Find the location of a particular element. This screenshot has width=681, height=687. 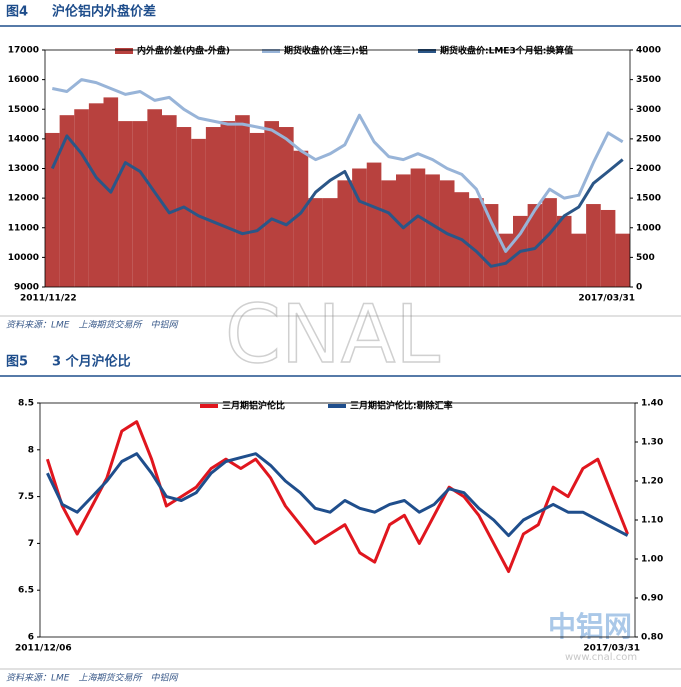

y-tick-label: 13000 is located at coordinates (23, 169).